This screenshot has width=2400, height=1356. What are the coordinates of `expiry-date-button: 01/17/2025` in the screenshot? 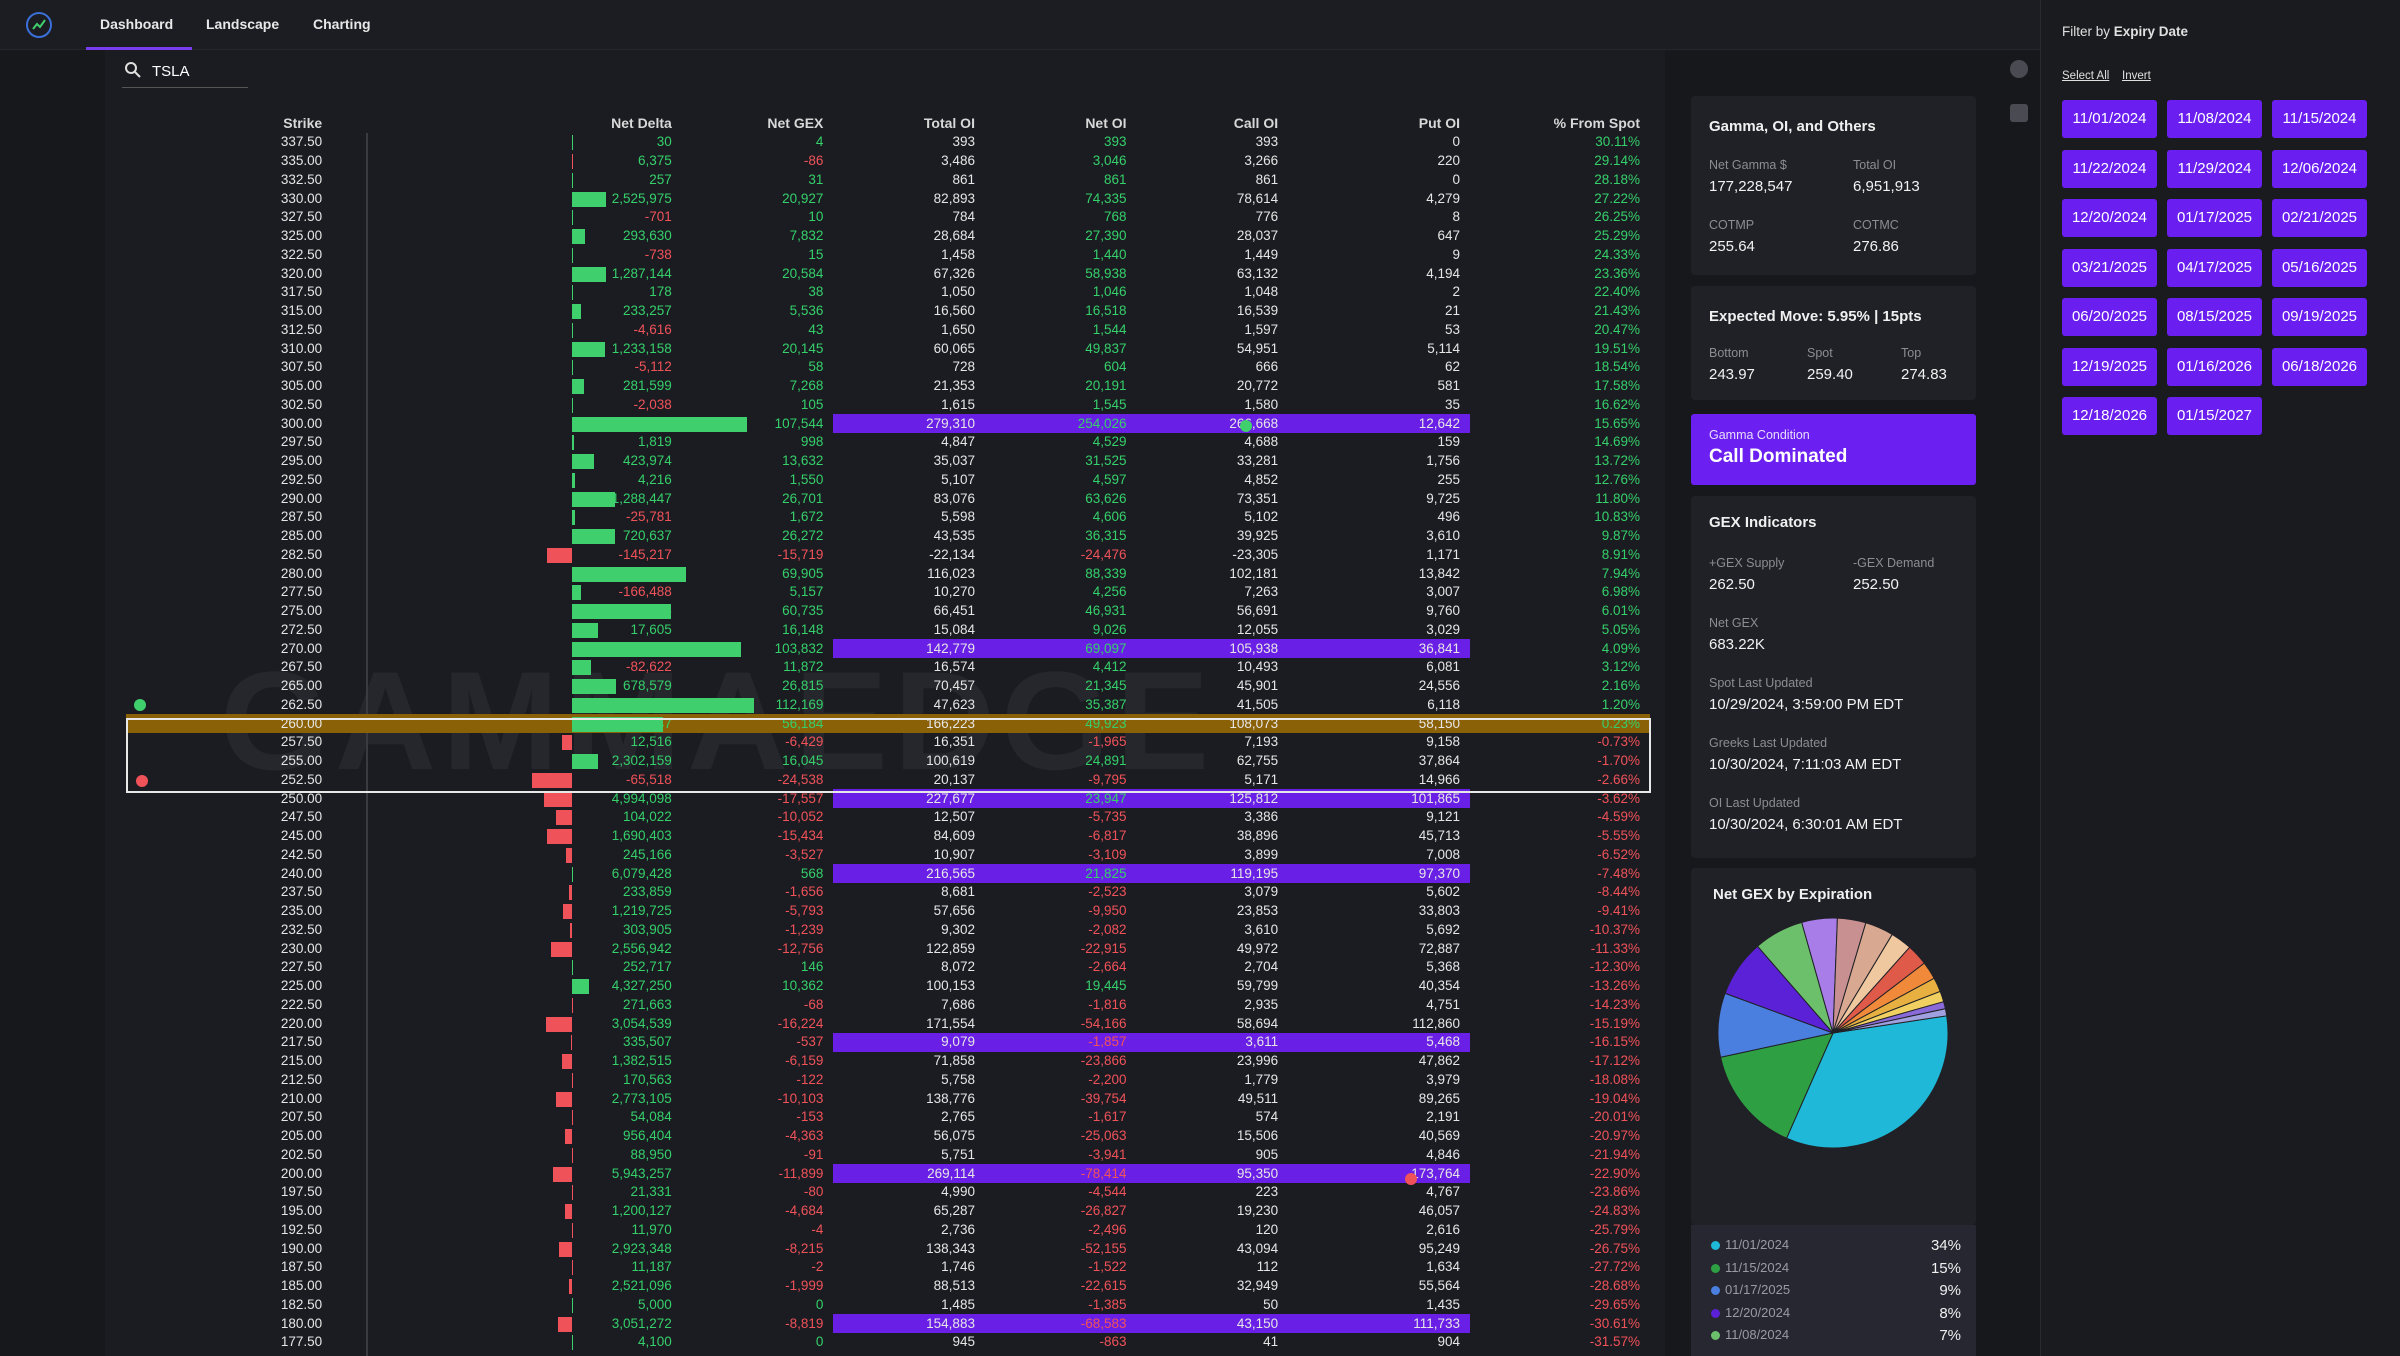 It's located at (2214, 218).